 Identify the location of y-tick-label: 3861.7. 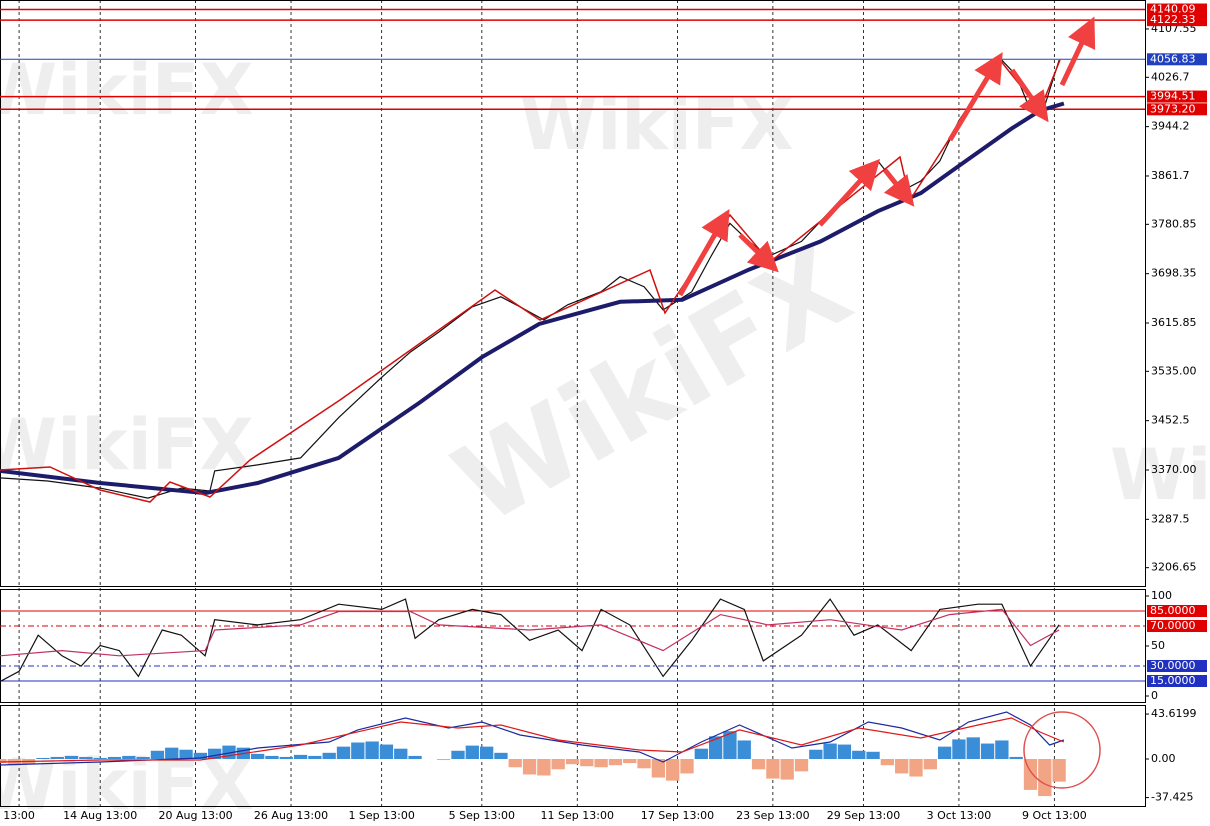
(1170, 175).